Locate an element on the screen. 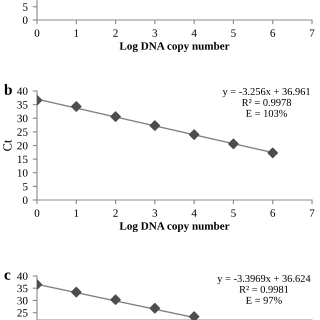 The width and height of the screenshot is (320, 320). y-axis-title: Ct is located at coordinates (7, 145).